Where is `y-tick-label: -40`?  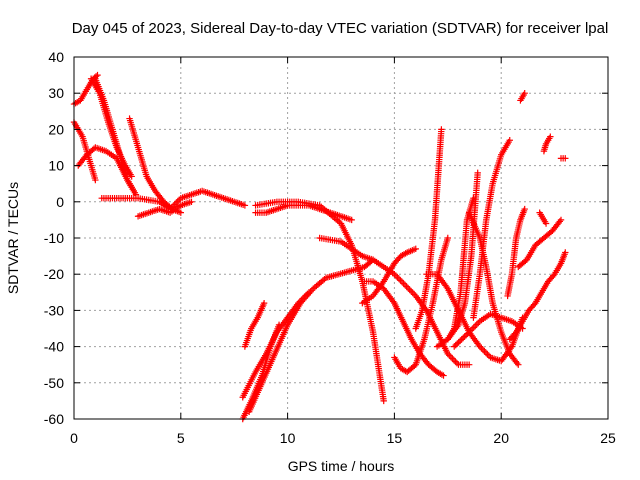 y-tick-label: -40 is located at coordinates (54, 347).